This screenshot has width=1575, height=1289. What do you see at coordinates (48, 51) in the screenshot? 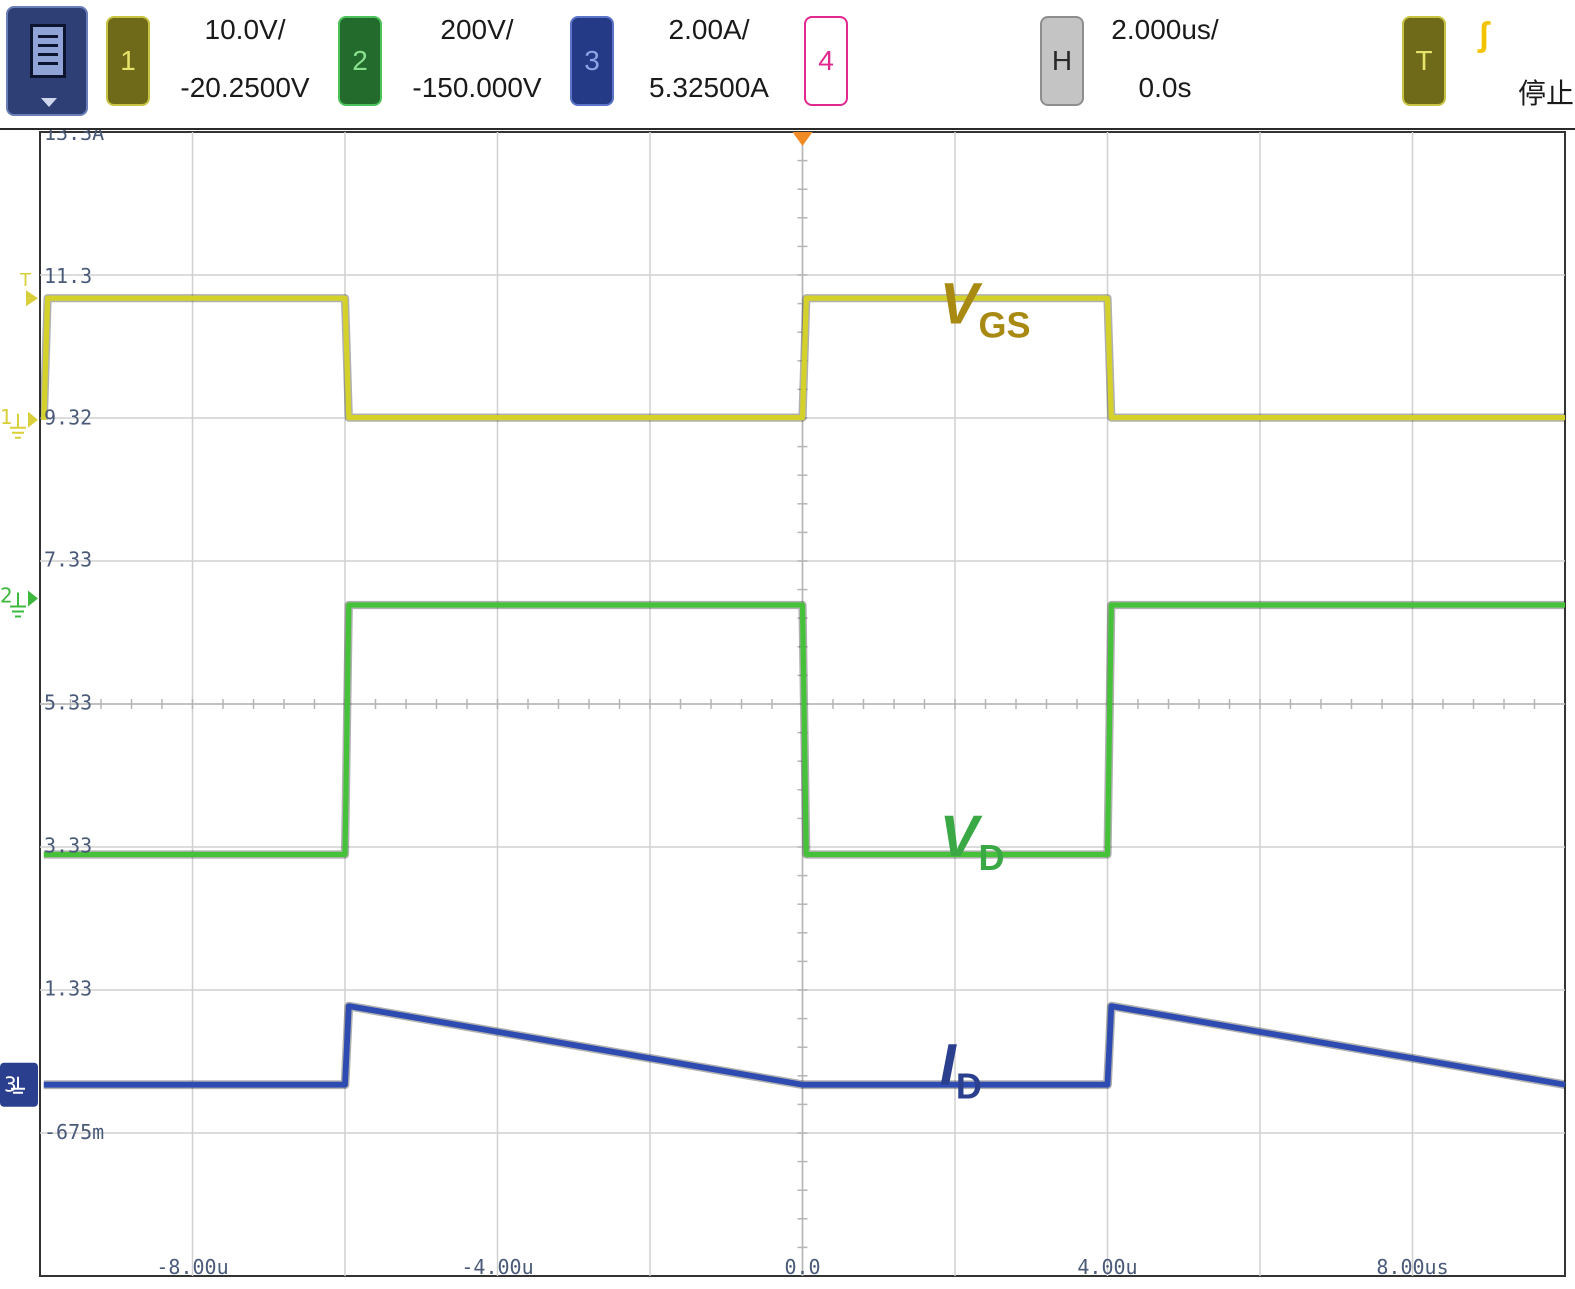
I see `document-menu-icon` at bounding box center [48, 51].